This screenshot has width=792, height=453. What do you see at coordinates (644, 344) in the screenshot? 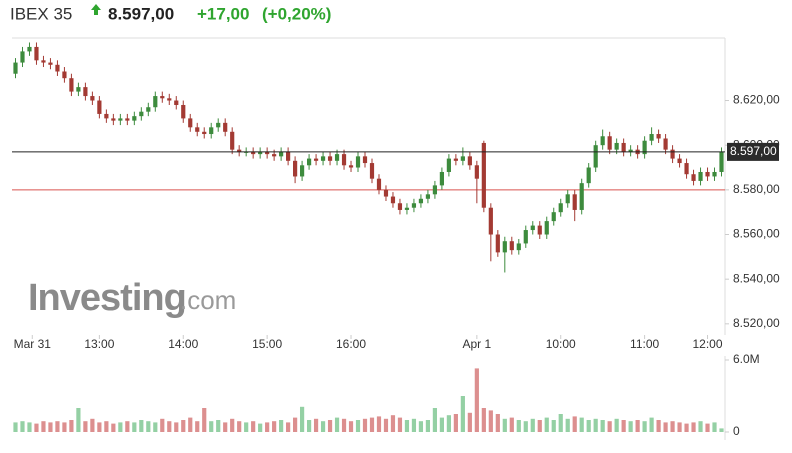
I see `x-tick-label: 11:00` at bounding box center [644, 344].